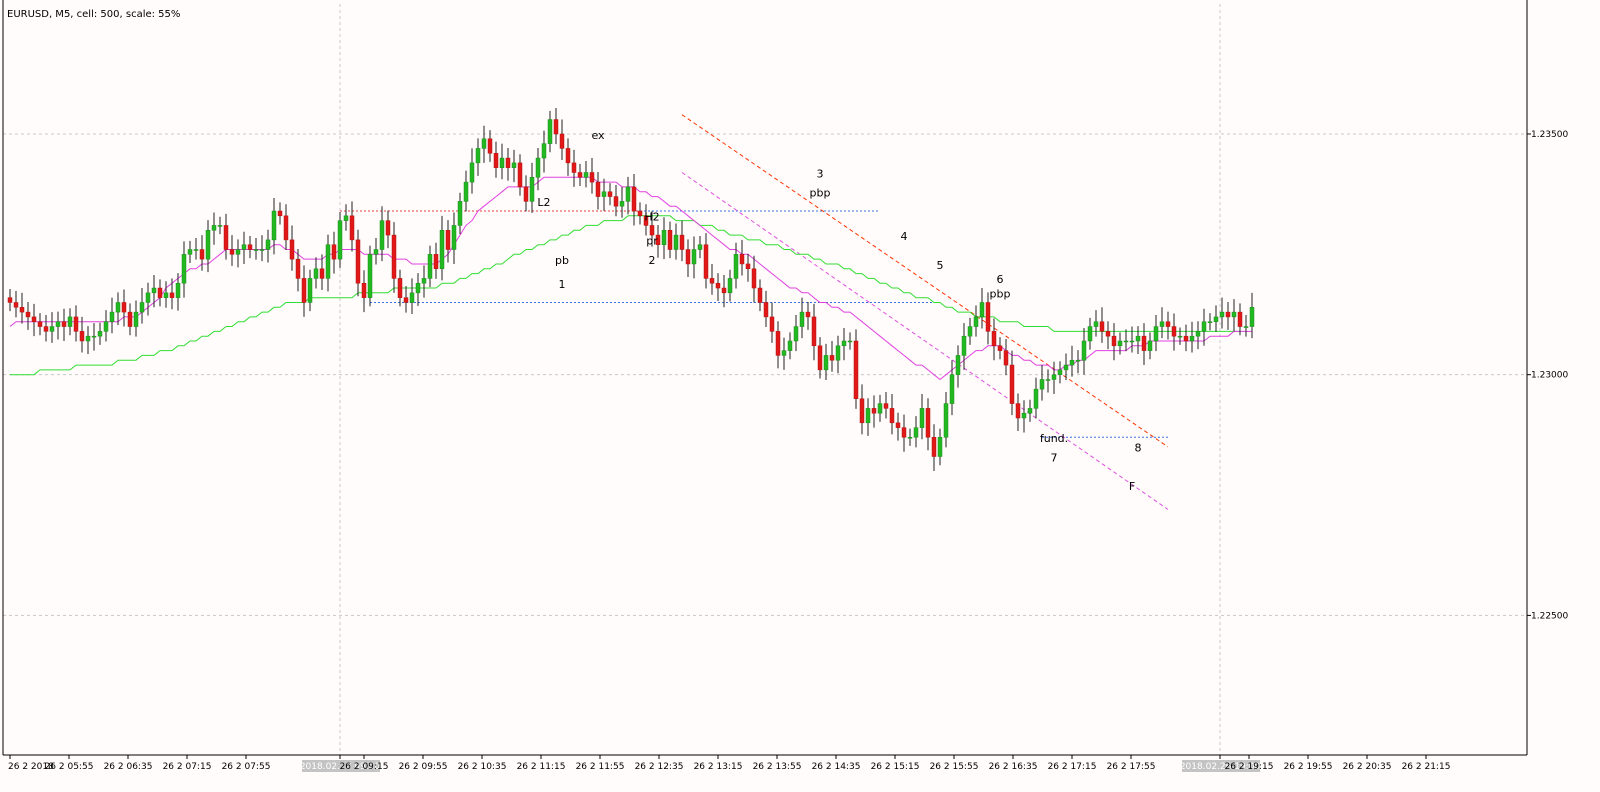  I want to click on time-tick-label: 26 2 16:35, so click(1013, 767).